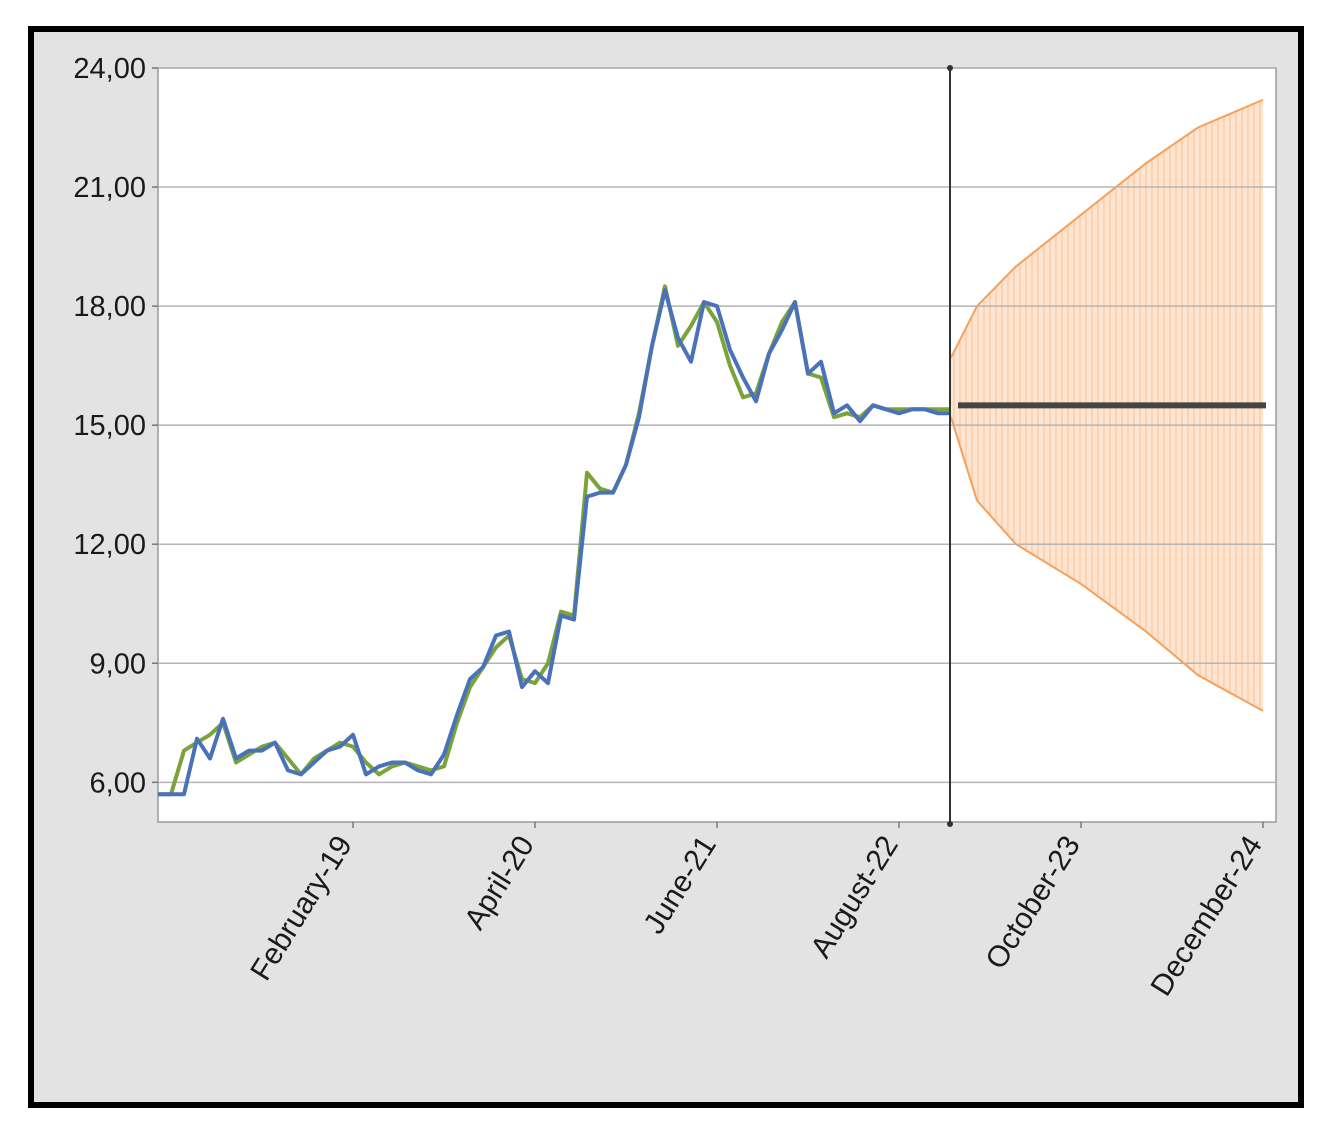 The width and height of the screenshot is (1331, 1134). Describe the element at coordinates (109, 307) in the screenshot. I see `y-tick-label: 18,00` at that location.